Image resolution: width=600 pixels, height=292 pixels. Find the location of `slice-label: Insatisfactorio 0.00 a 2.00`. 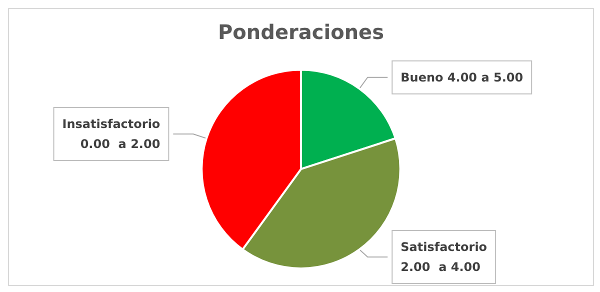

slice-label: Insatisfactorio 0.00 a 2.00 is located at coordinates (111, 134).